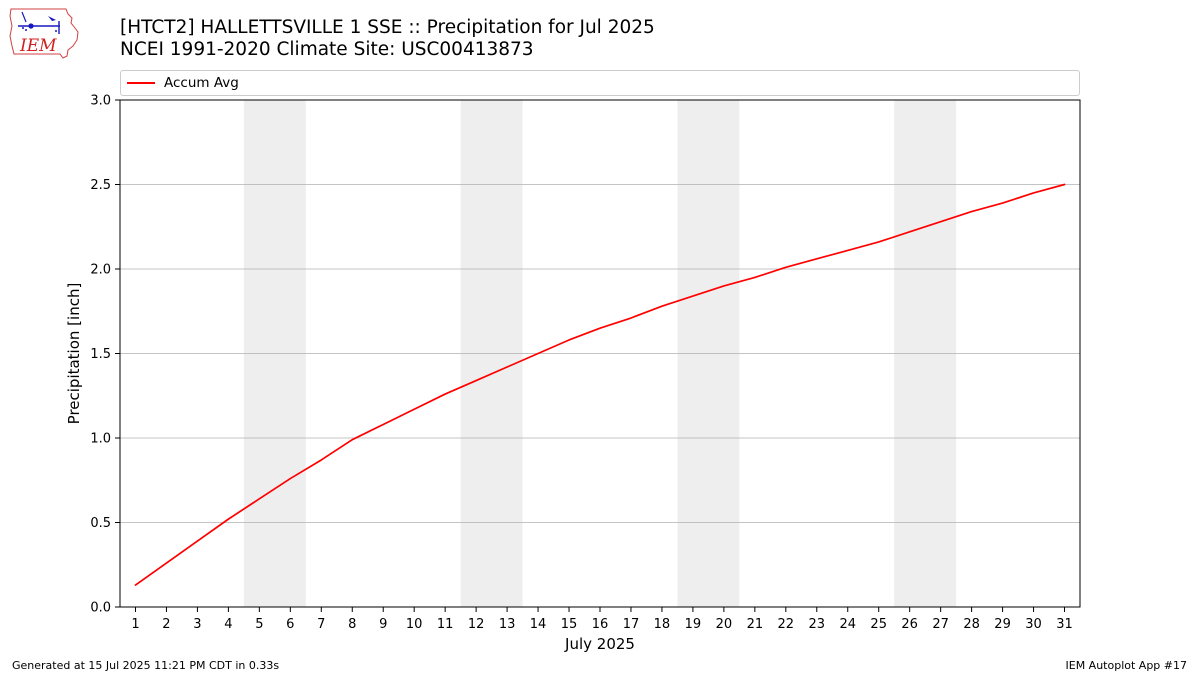 The width and height of the screenshot is (1200, 675). What do you see at coordinates (100, 439) in the screenshot?
I see `y-tick-label-2: 1.0` at bounding box center [100, 439].